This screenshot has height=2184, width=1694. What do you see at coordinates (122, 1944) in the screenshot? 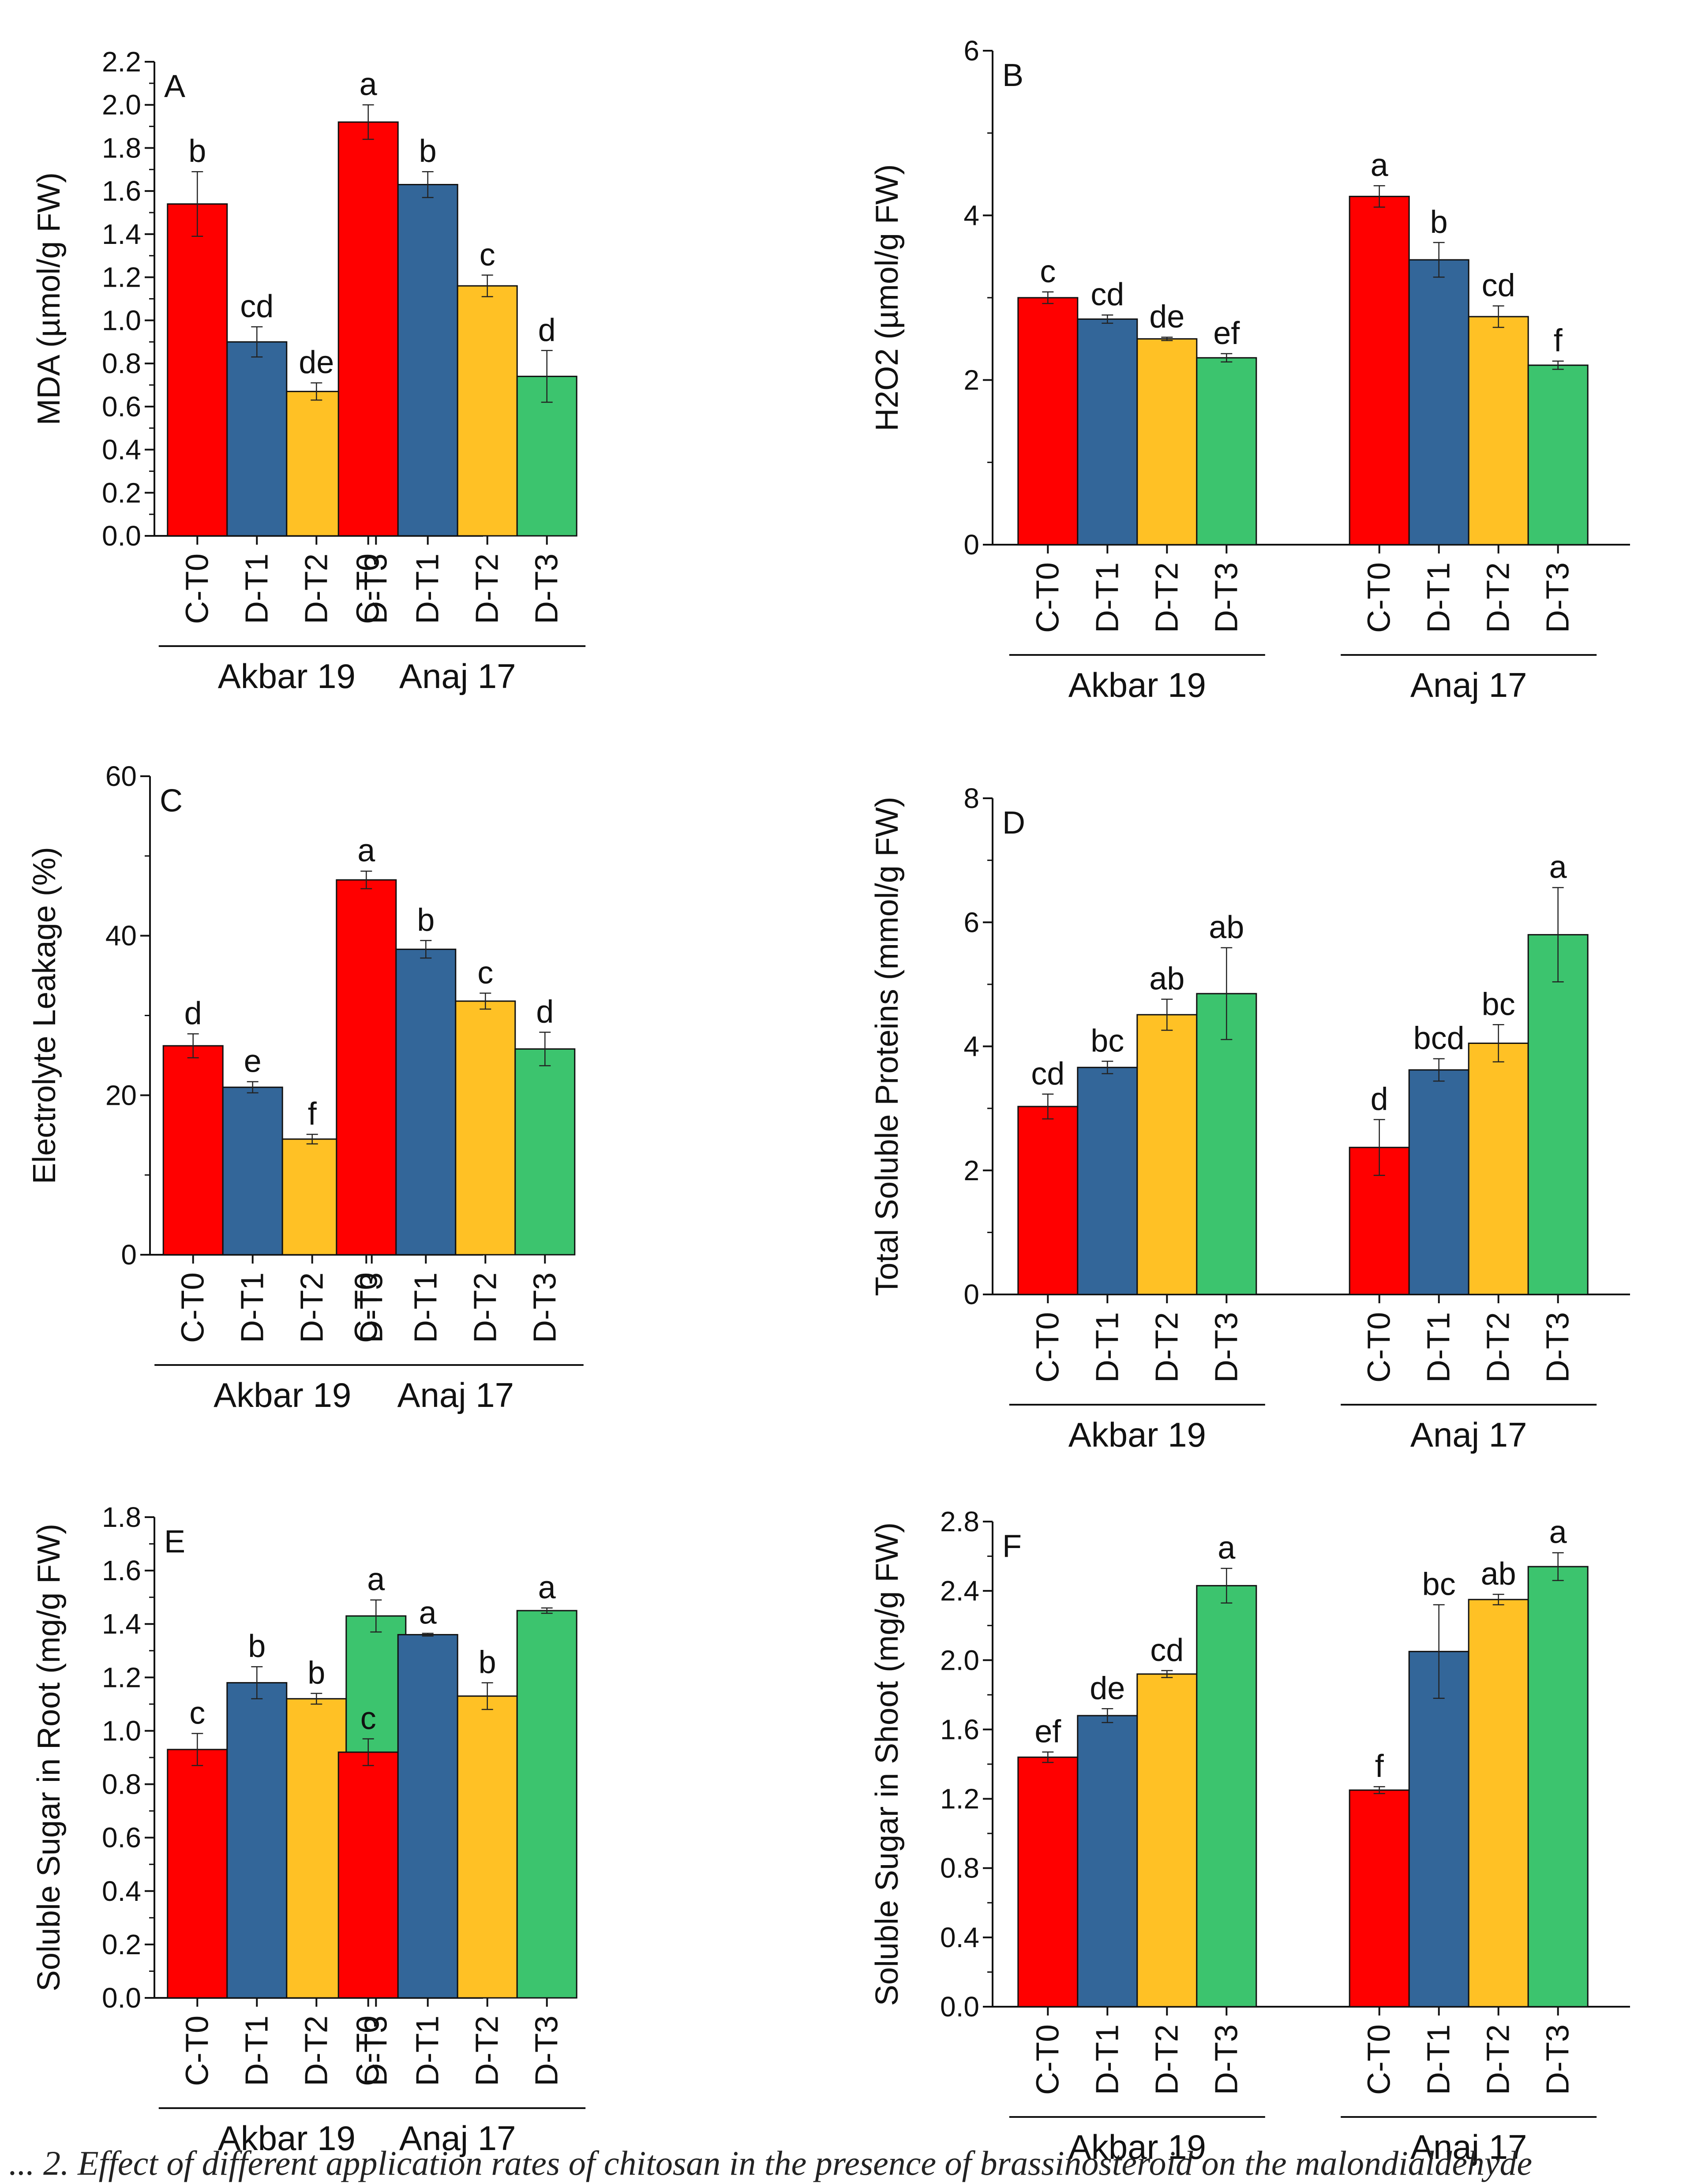
I see `y-tick-label: 0.2` at bounding box center [122, 1944].